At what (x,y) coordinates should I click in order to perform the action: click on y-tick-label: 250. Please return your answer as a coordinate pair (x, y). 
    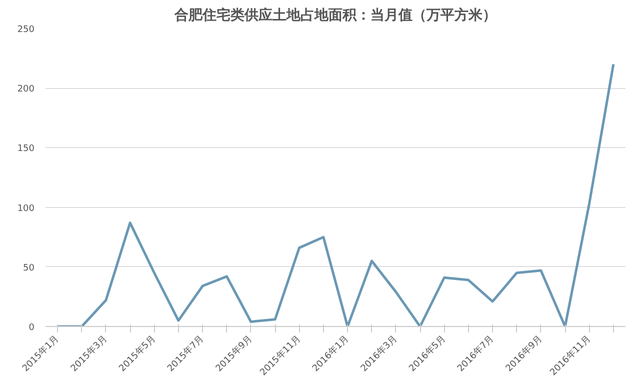
    Looking at the image, I should click on (26, 30).